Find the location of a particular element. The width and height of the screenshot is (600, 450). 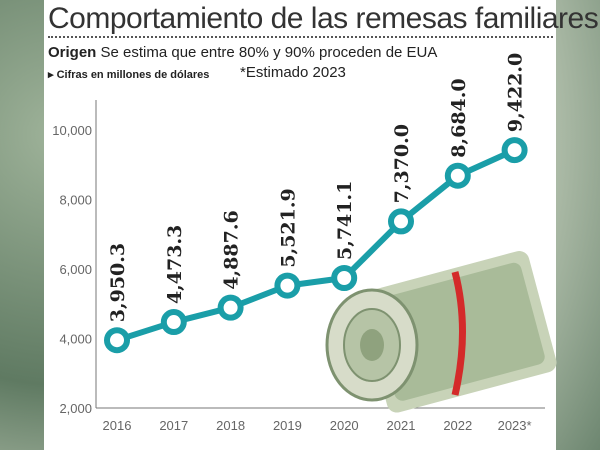

x-tick-label: 2018 is located at coordinates (230, 425).